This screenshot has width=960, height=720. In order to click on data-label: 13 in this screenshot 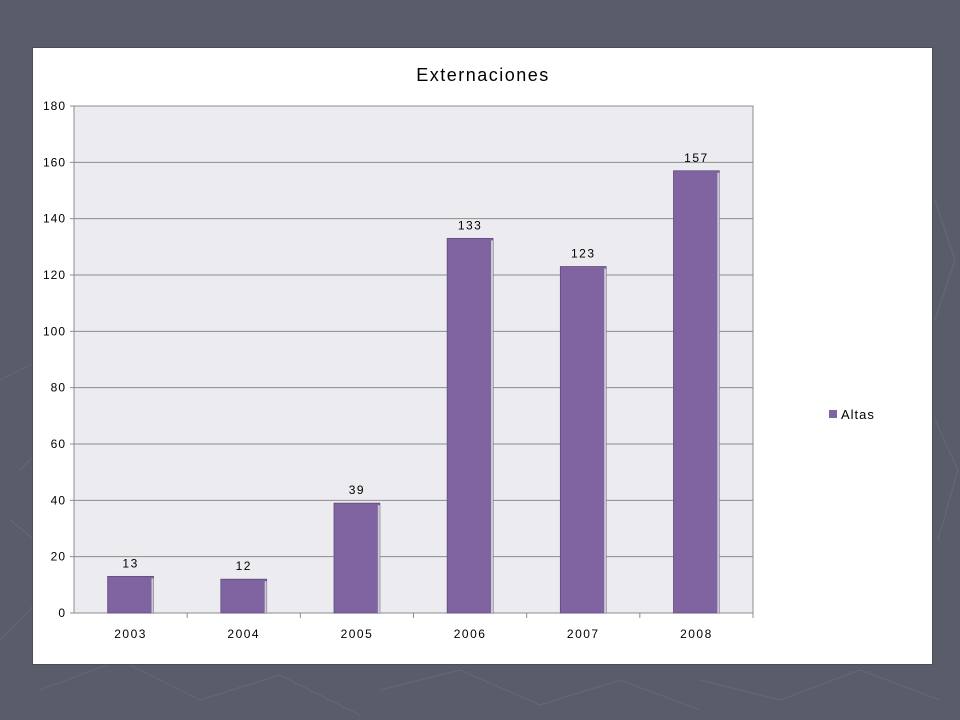, I will do `click(130, 563)`.